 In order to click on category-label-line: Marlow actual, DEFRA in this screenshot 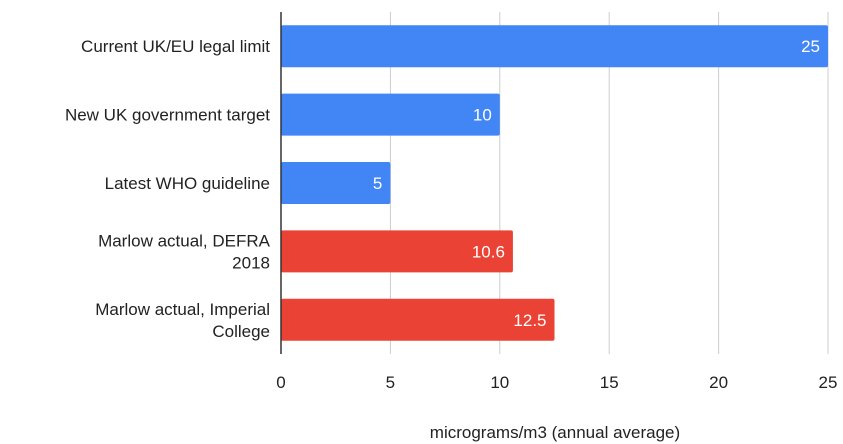, I will do `click(184, 240)`.